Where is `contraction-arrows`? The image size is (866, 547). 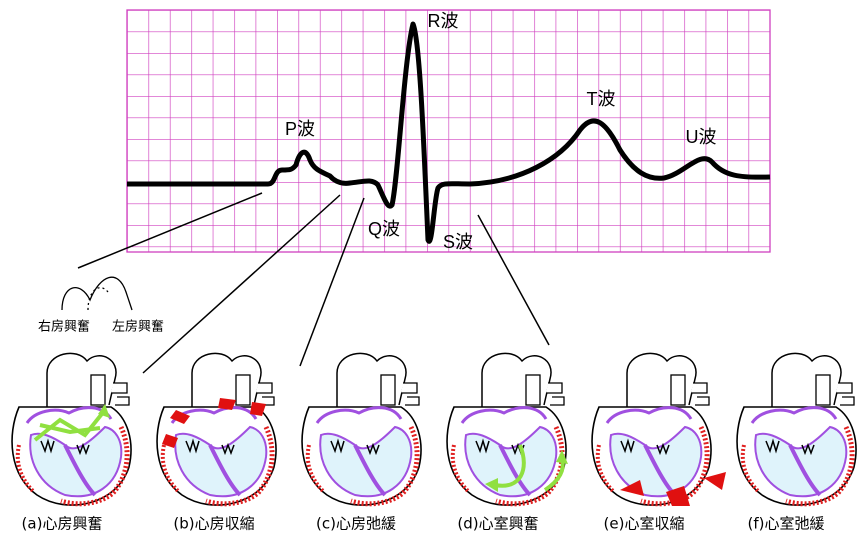 contraction-arrows is located at coordinates (444, 452).